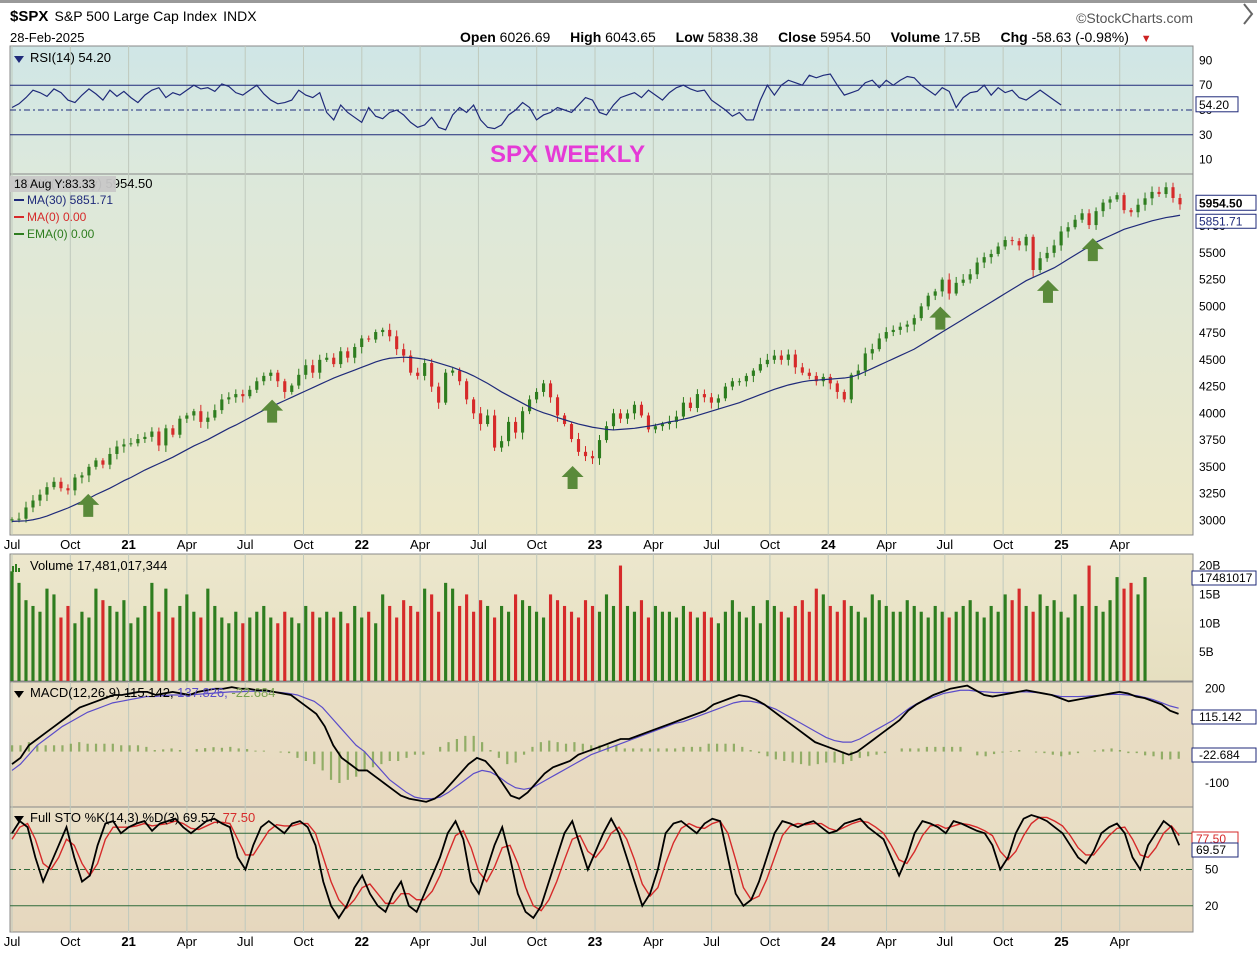  Describe the element at coordinates (711, 941) in the screenshot. I see `x-axis-bottom-tick-label: Jul` at that location.